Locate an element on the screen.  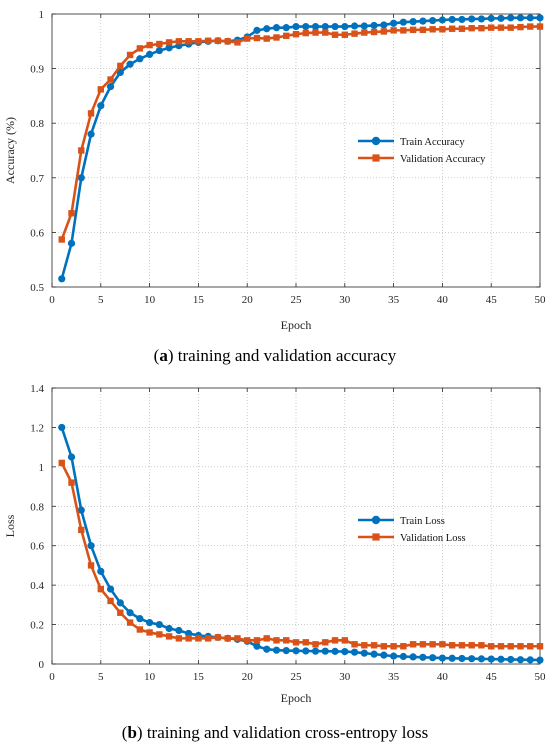
accuracy-x-axis-label: Epoch is located at coordinates (296, 325).